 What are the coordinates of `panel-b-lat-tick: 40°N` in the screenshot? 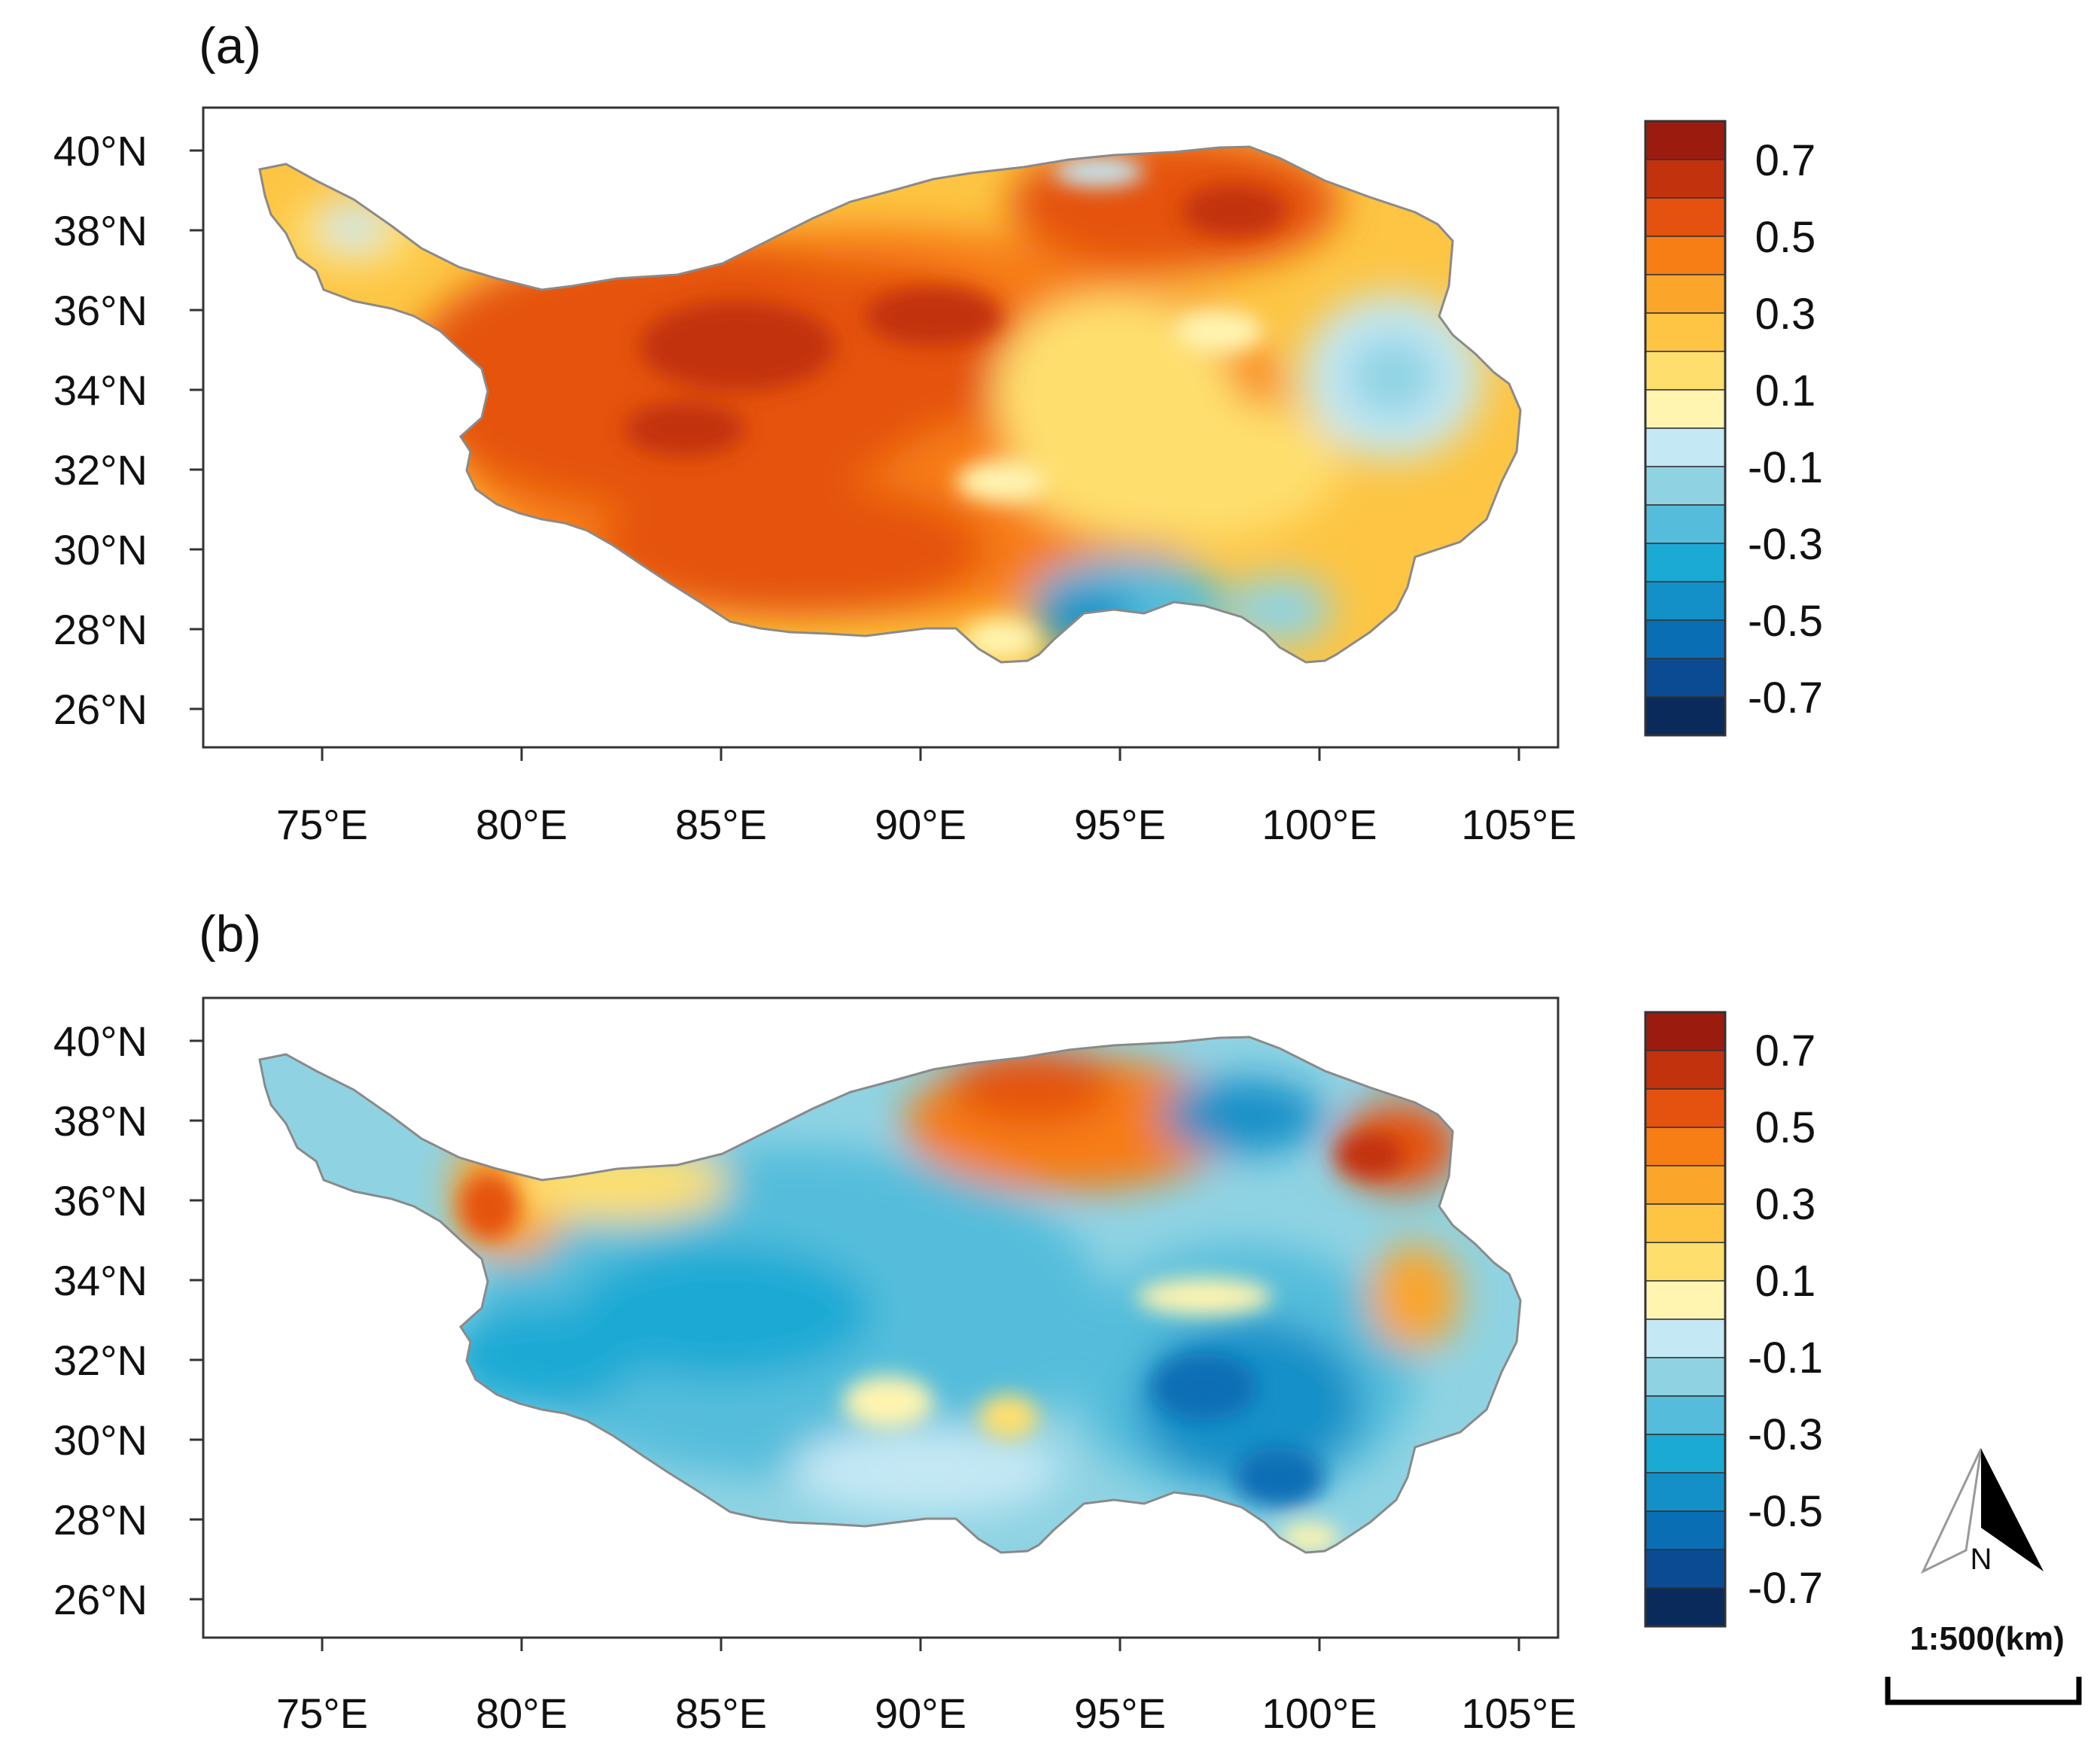 It's located at (100, 1041).